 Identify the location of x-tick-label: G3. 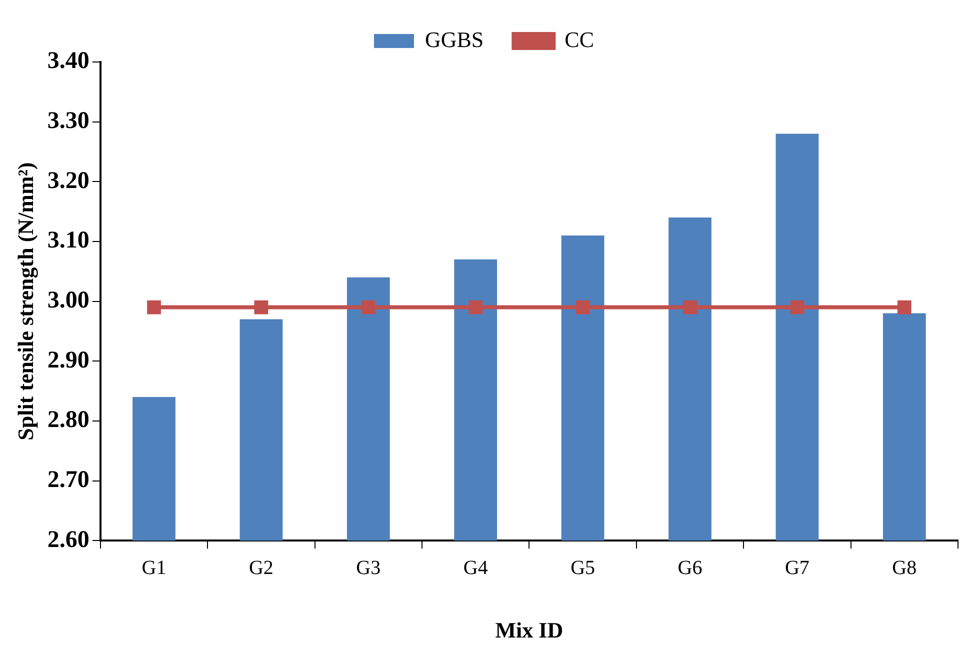
(368, 567).